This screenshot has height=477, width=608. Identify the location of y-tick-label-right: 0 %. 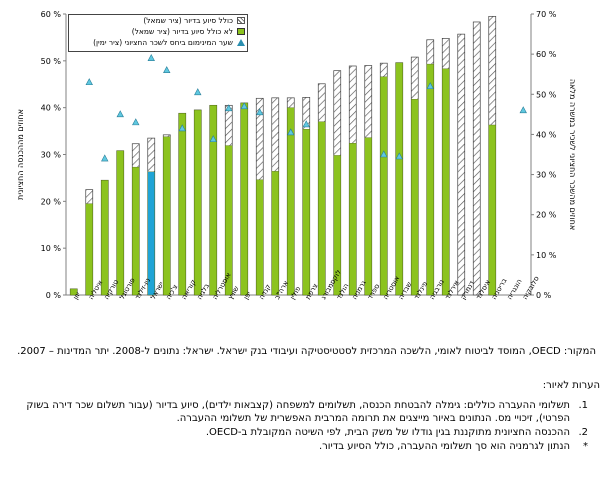
(544, 295).